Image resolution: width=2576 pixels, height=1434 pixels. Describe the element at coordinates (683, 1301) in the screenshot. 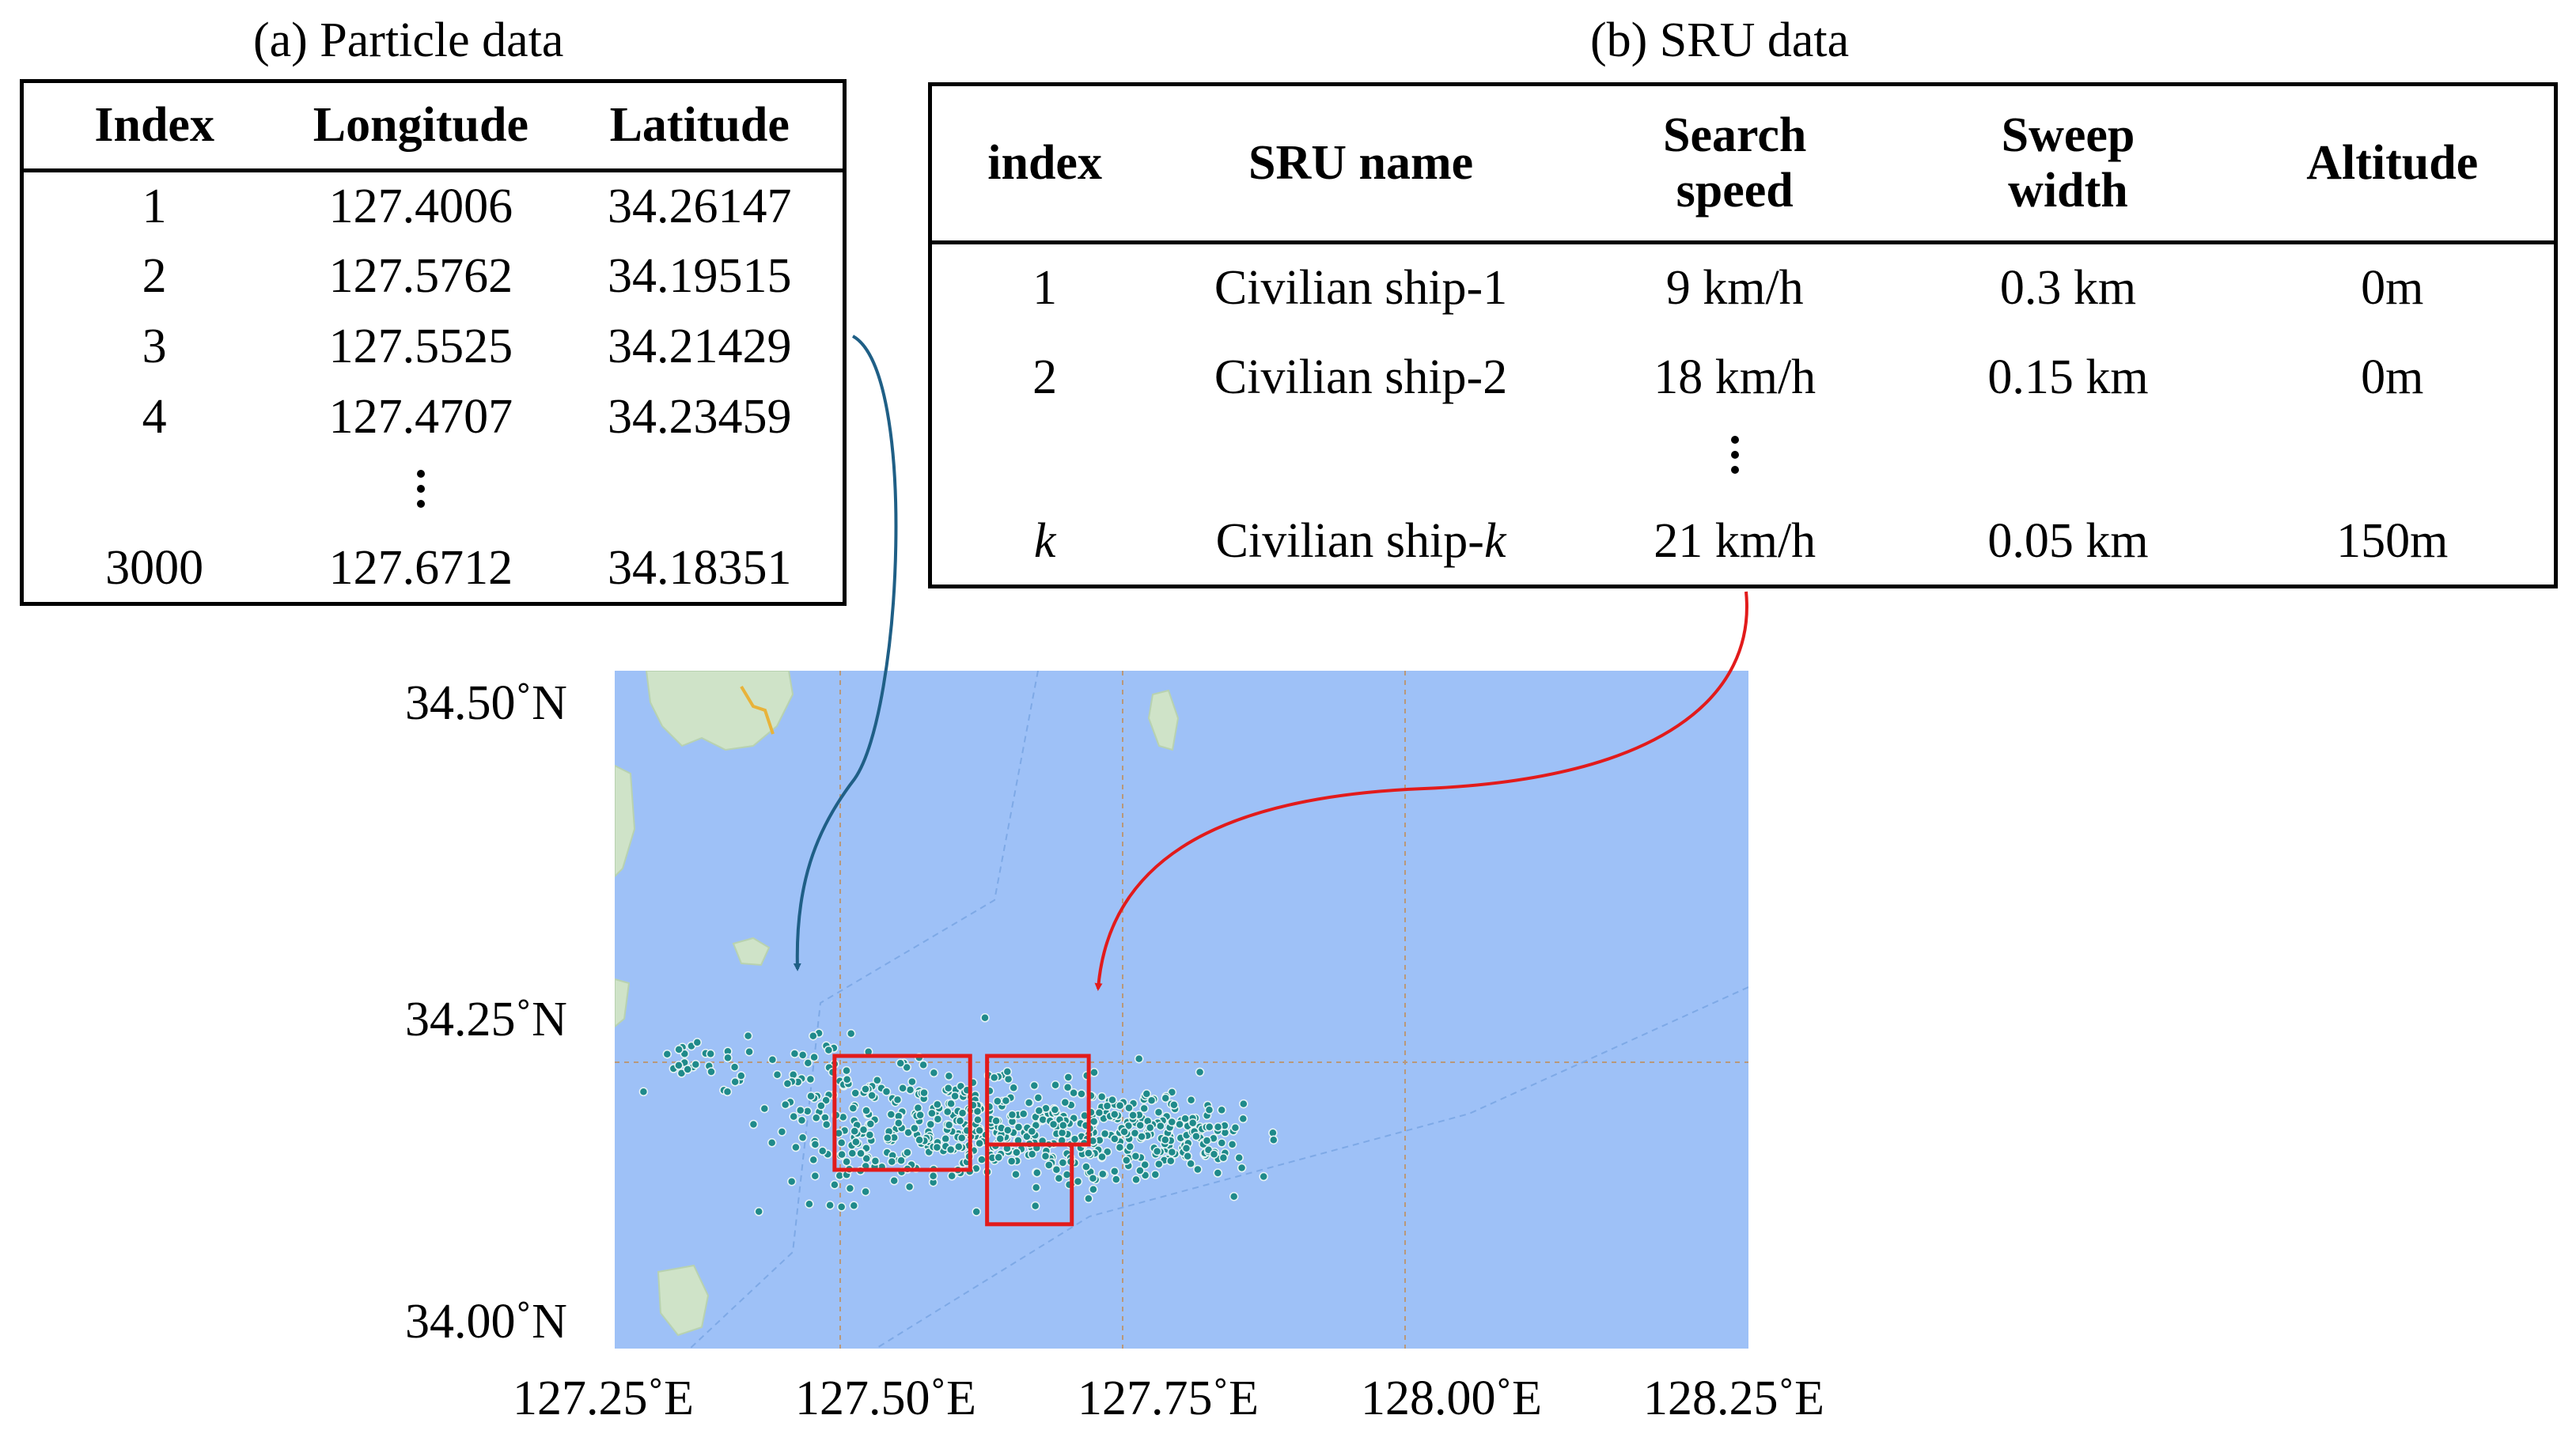

I see `island-shape` at that location.